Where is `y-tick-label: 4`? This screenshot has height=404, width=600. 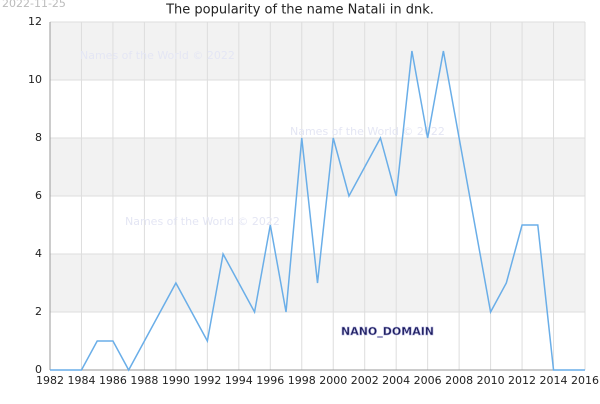 y-tick-label: 4 is located at coordinates (38, 253).